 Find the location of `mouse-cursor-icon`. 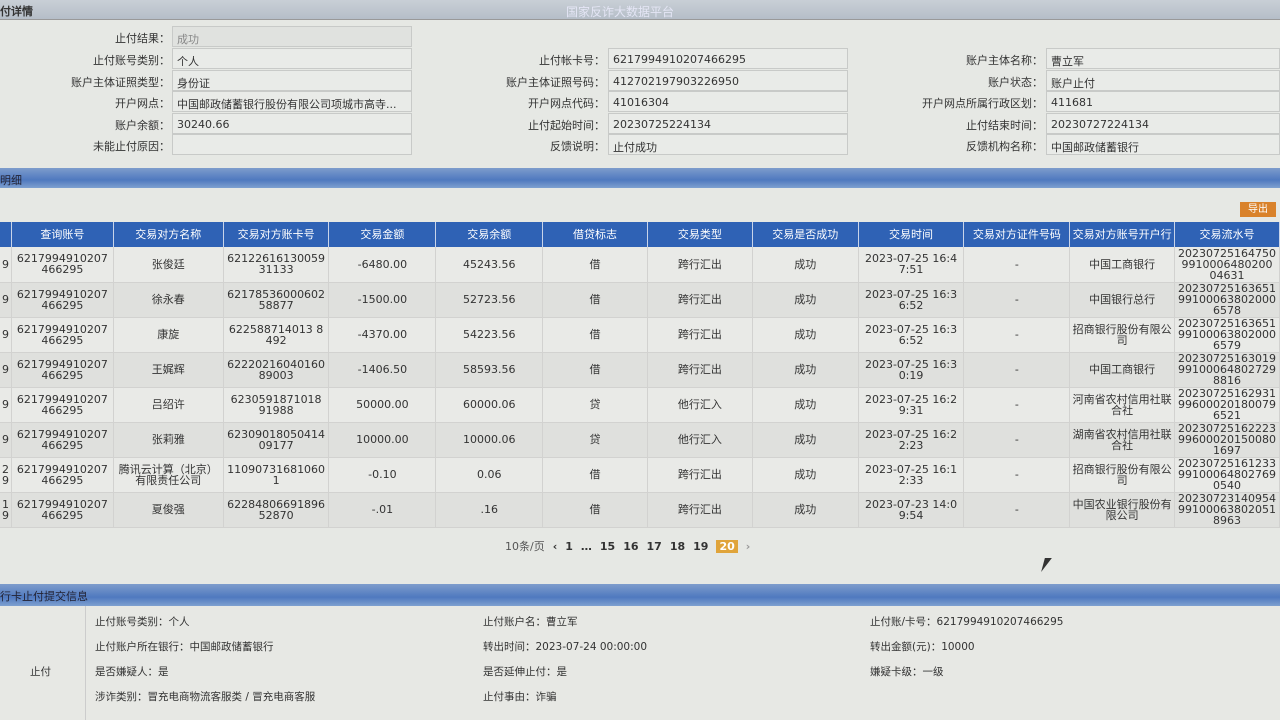

mouse-cursor-icon is located at coordinates (1046, 565).